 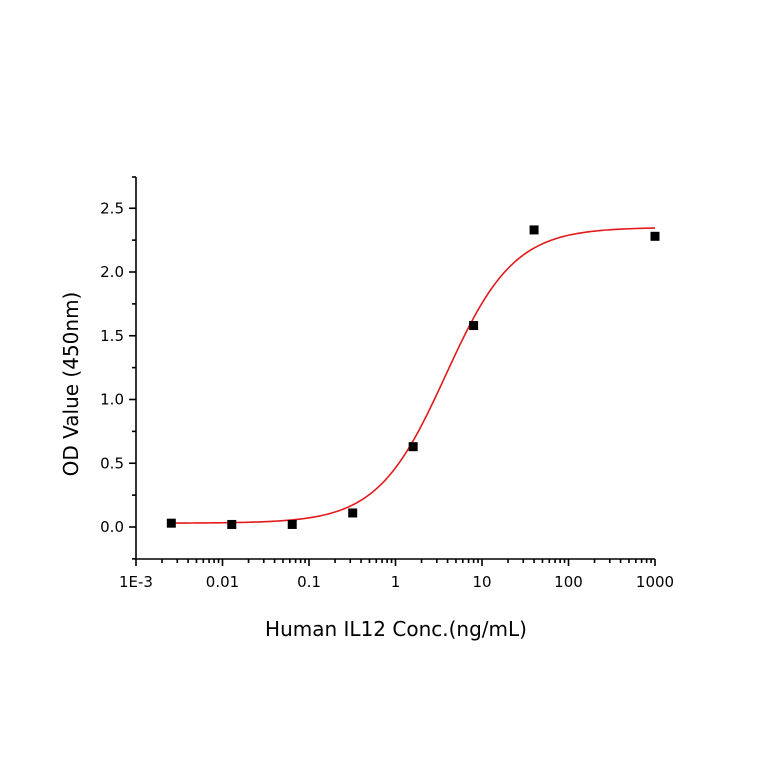 What do you see at coordinates (568, 582) in the screenshot?
I see `x-tick-label: 100` at bounding box center [568, 582].